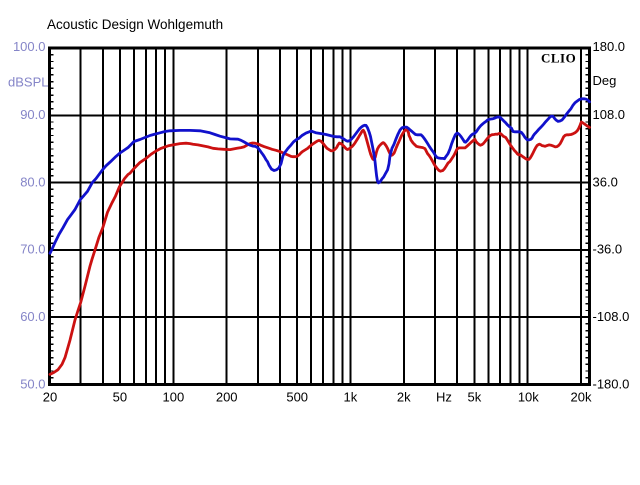 The image size is (640, 485). I want to click on svg-text: Acoustic Design Wohlgemuth, so click(135, 24).